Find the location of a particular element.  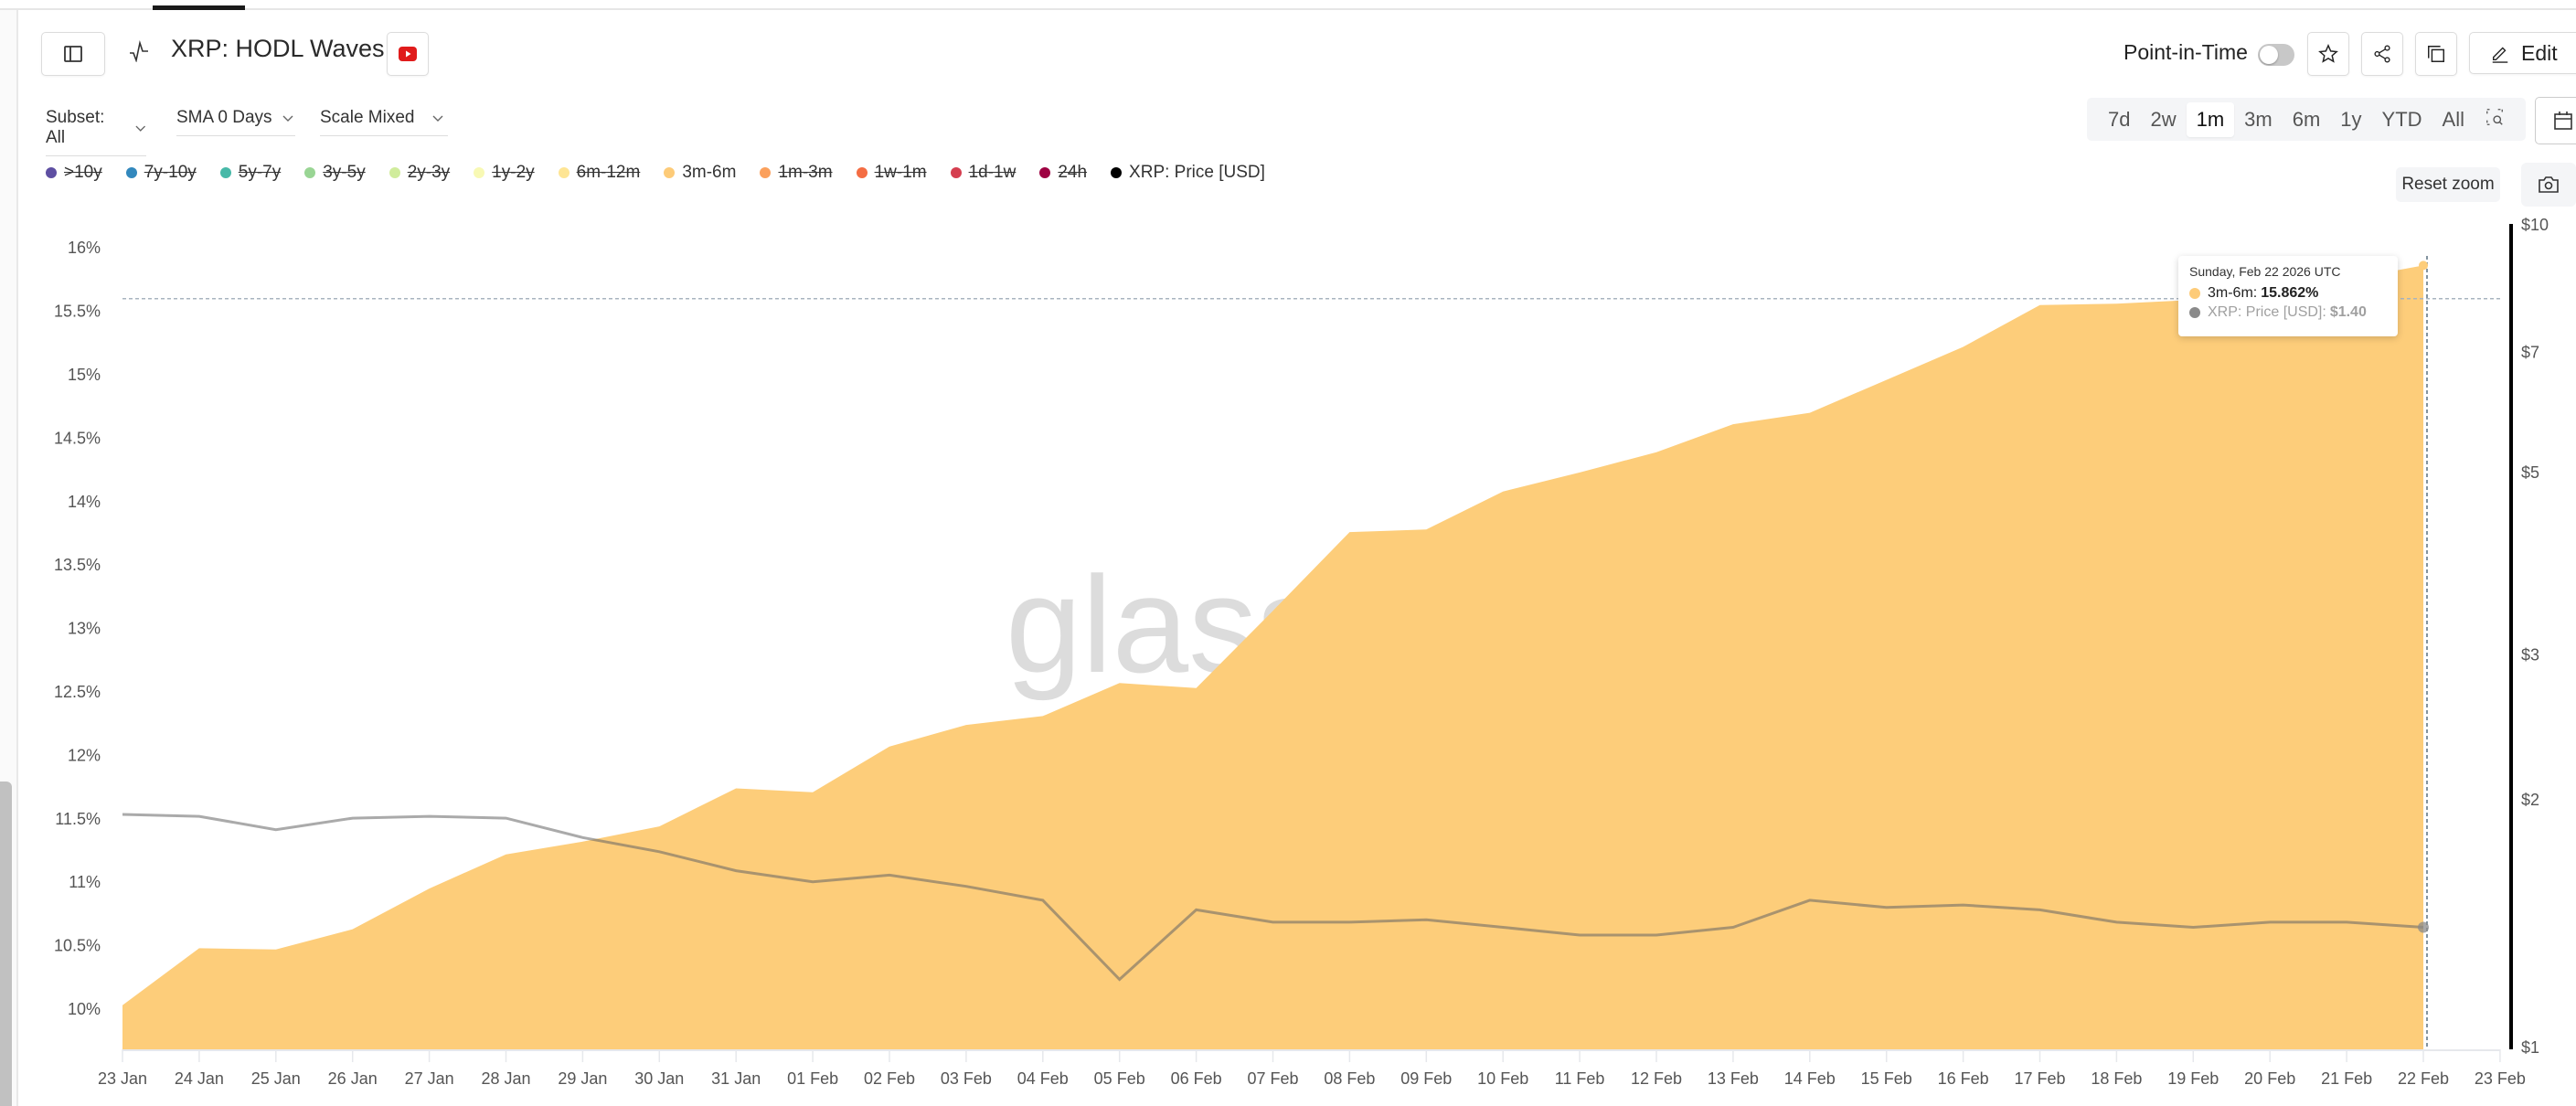

share-button is located at coordinates (2382, 54).